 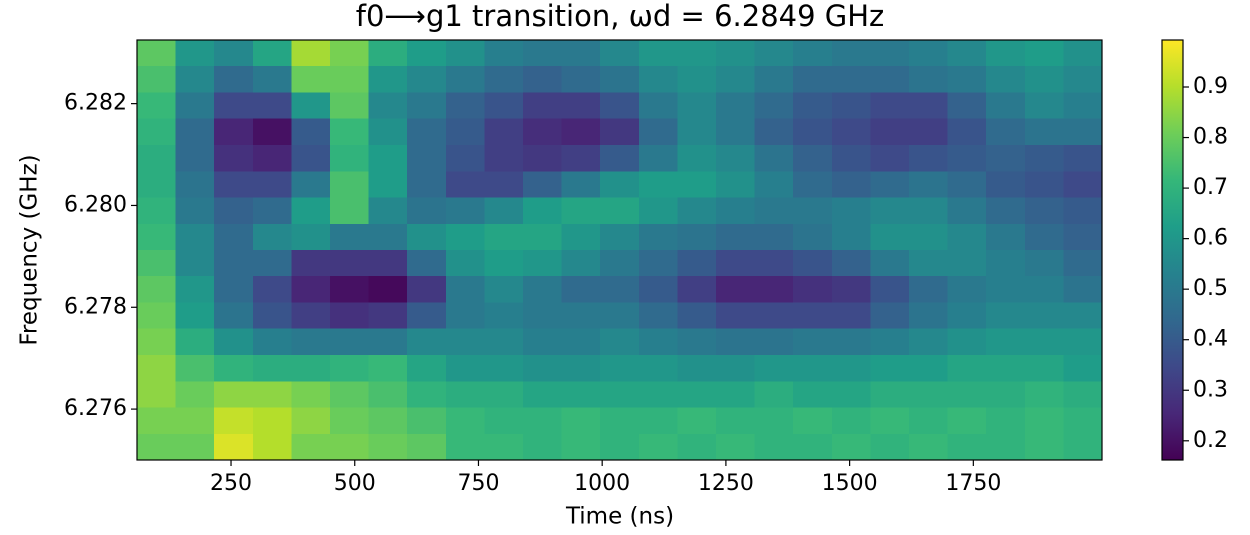 I want to click on x-tick-label: 1500, so click(x=850, y=483).